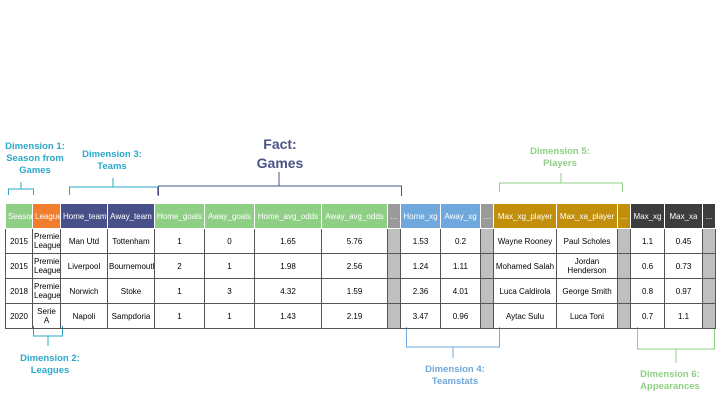 This screenshot has height=405, width=720. I want to click on col-header-home-team: Home_team, so click(84, 216).